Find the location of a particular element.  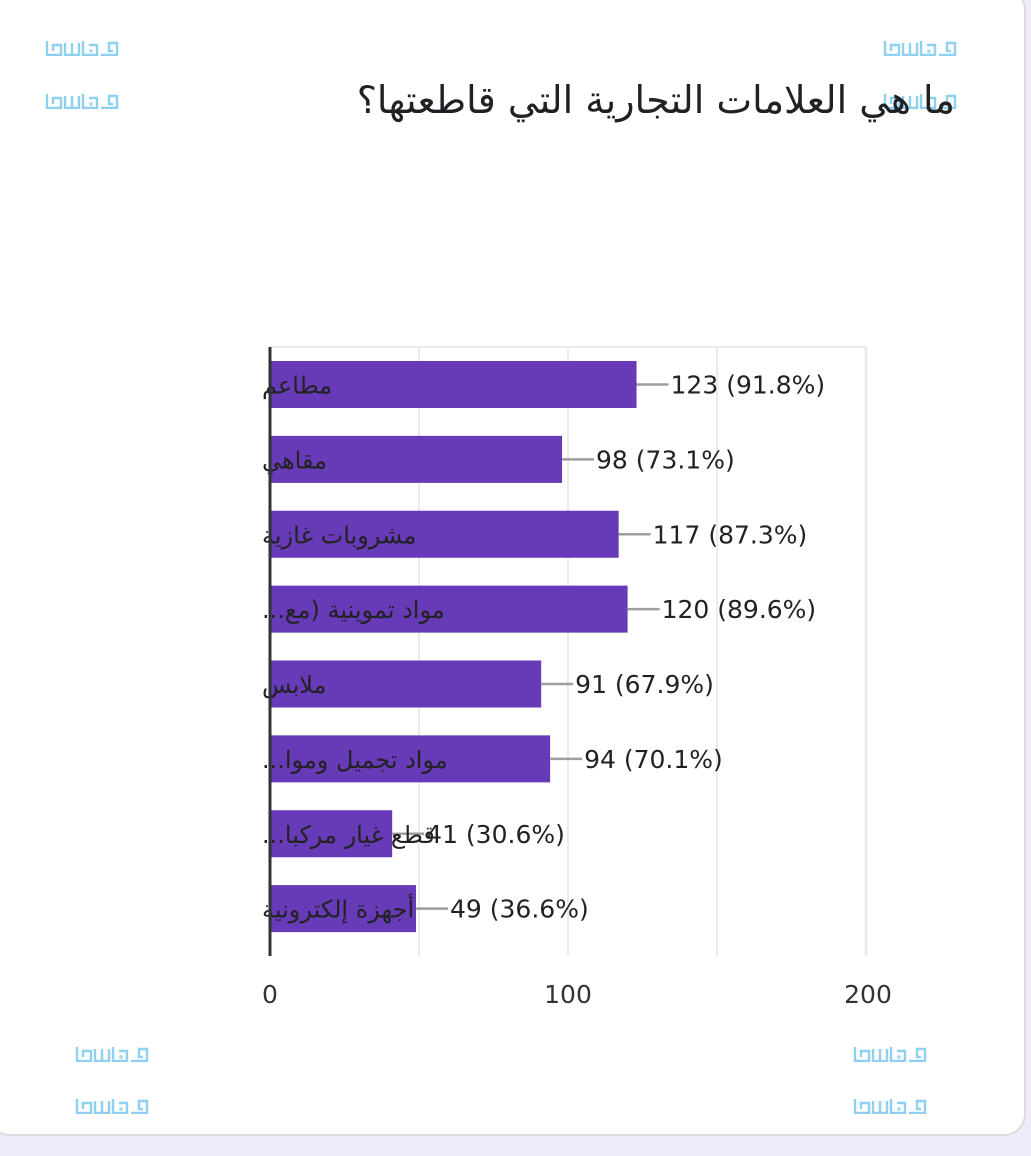

category-label: مطاعم is located at coordinates (297, 386).